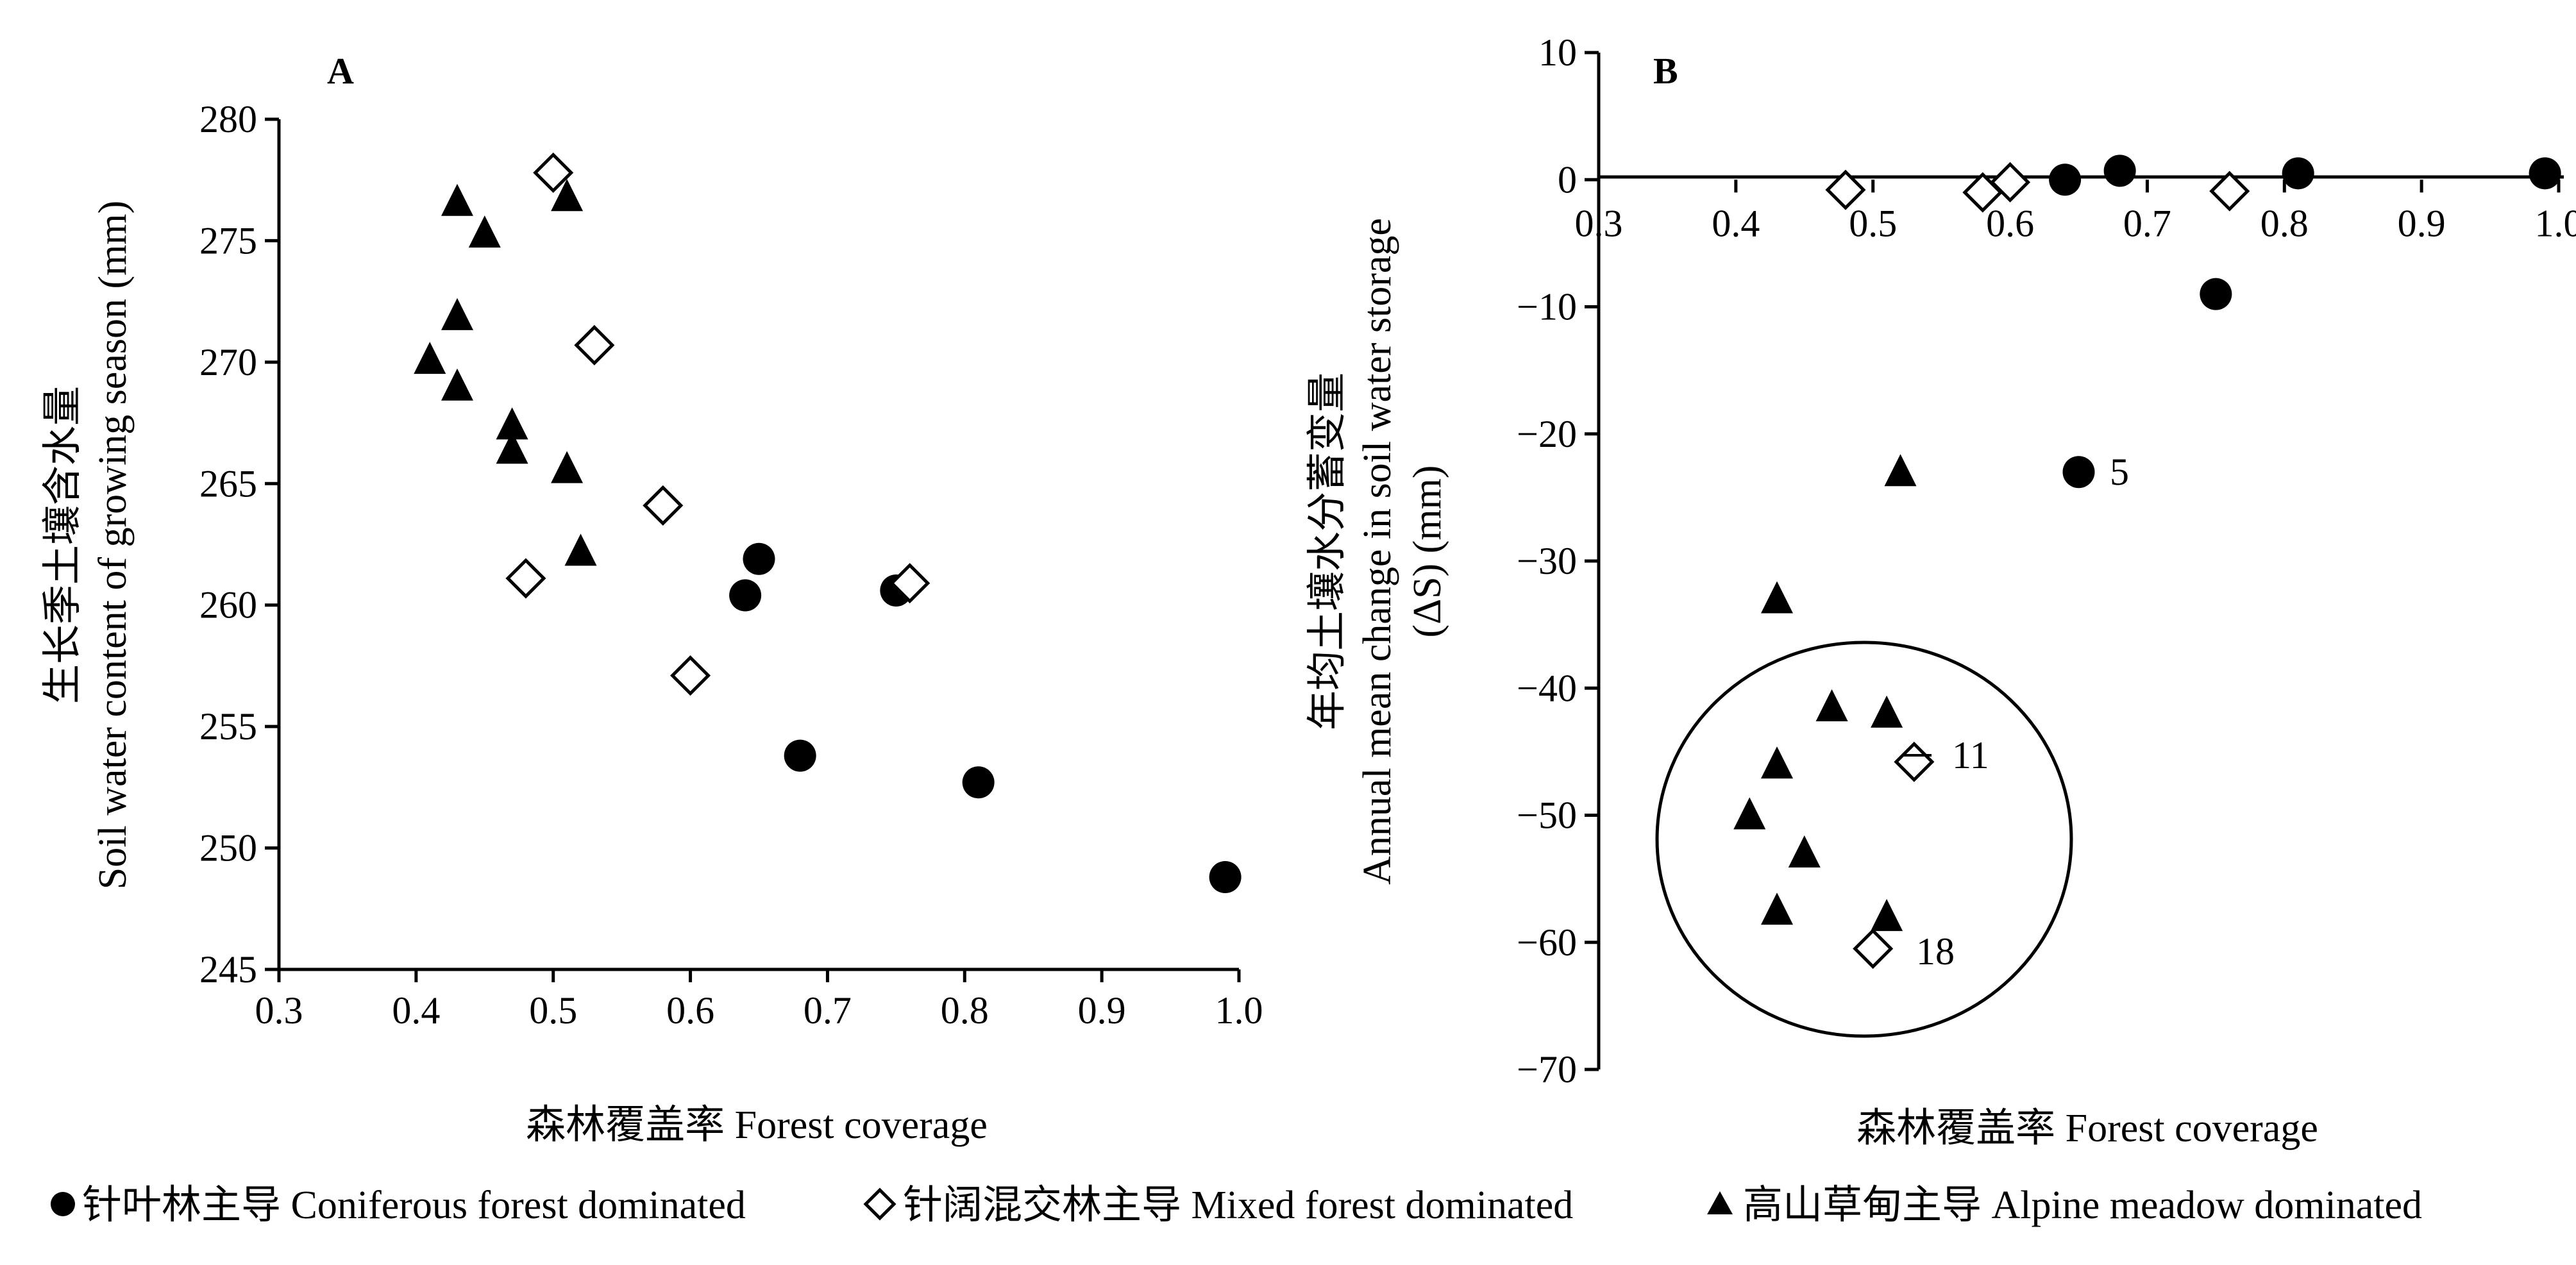 Image resolution: width=2576 pixels, height=1265 pixels. I want to click on b-x-tick-label: 0.6, so click(2010, 223).